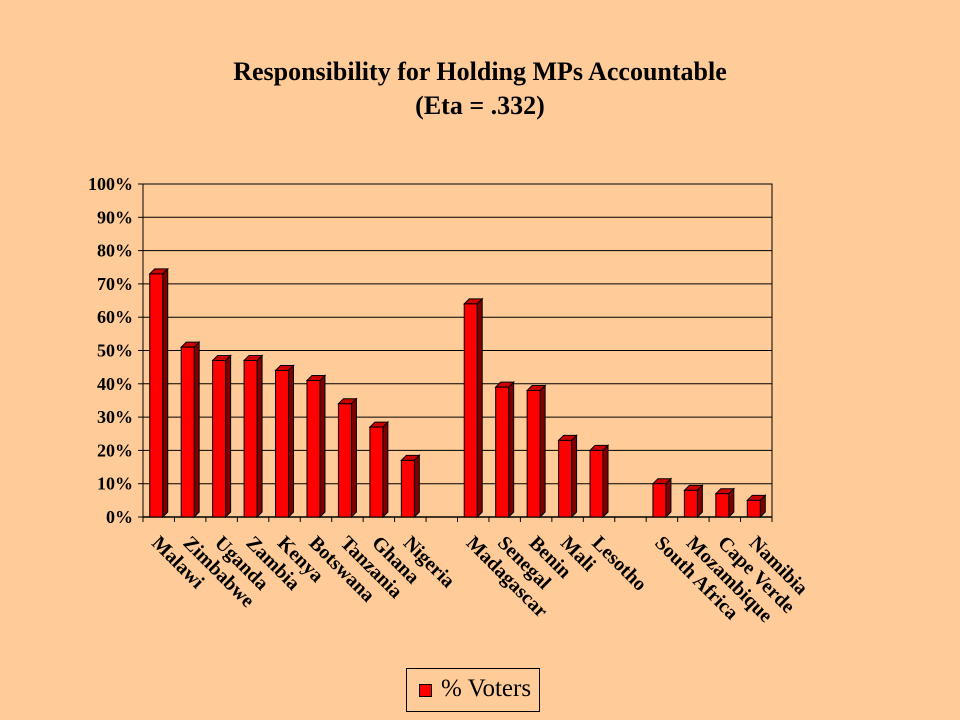 The image size is (960, 720). I want to click on chart-subtitle: (Eta = .332), so click(480, 105).